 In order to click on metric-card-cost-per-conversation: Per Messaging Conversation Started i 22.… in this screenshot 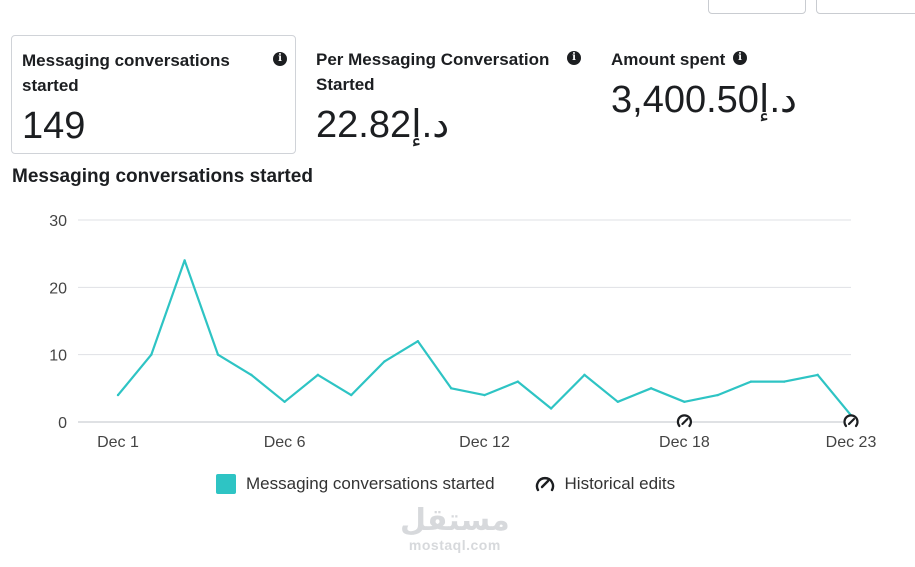, I will do `click(451, 94)`.